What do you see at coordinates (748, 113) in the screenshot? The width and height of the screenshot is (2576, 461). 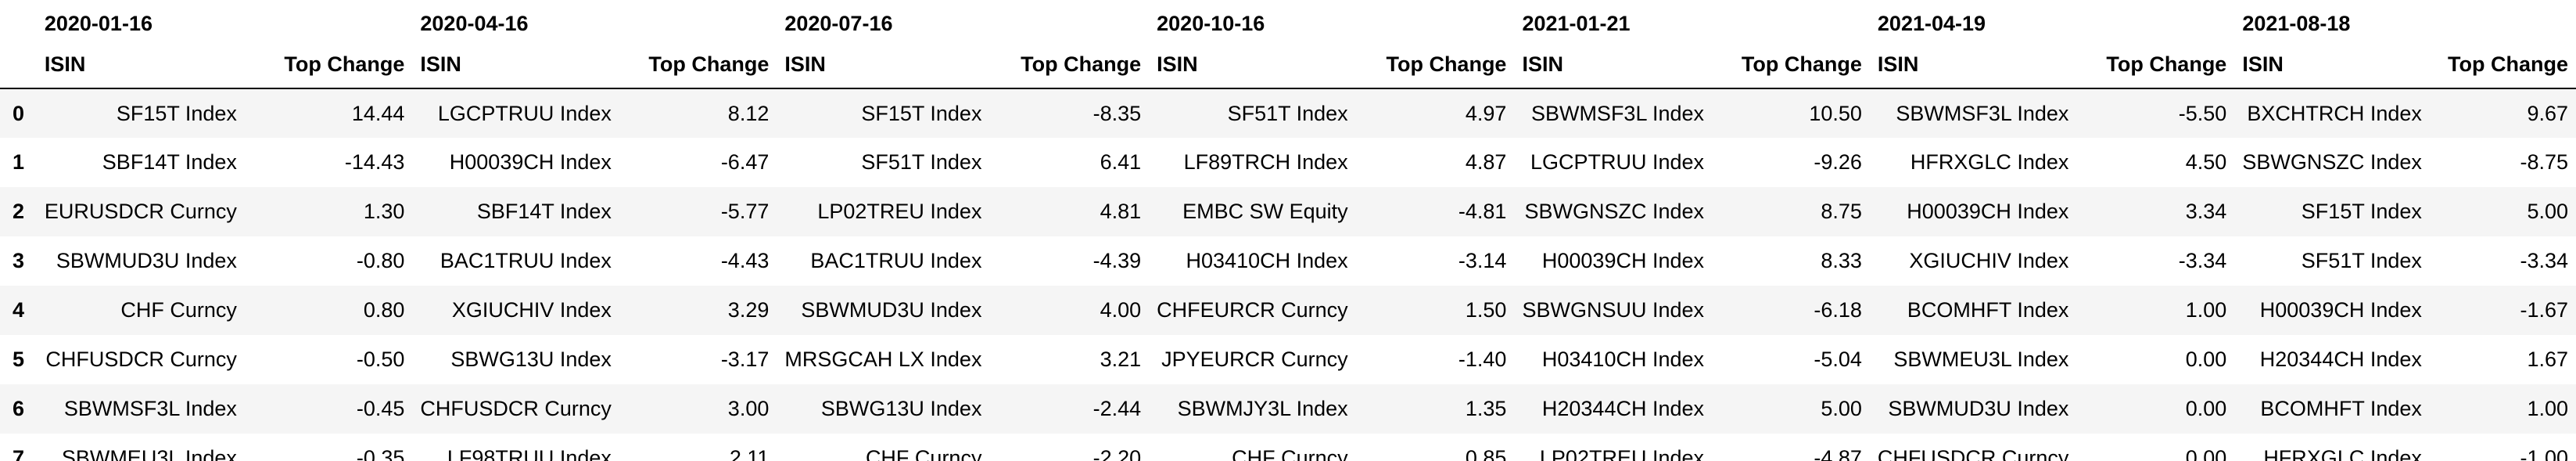 I see `top-change-cell: 8.12` at bounding box center [748, 113].